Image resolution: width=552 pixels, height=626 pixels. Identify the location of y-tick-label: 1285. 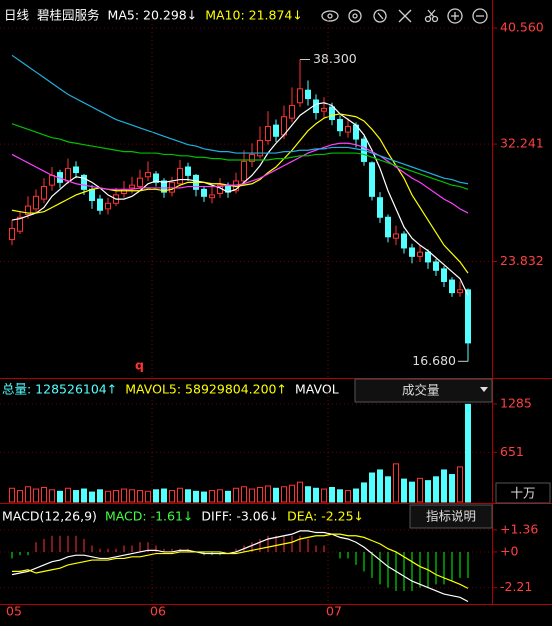
(516, 402).